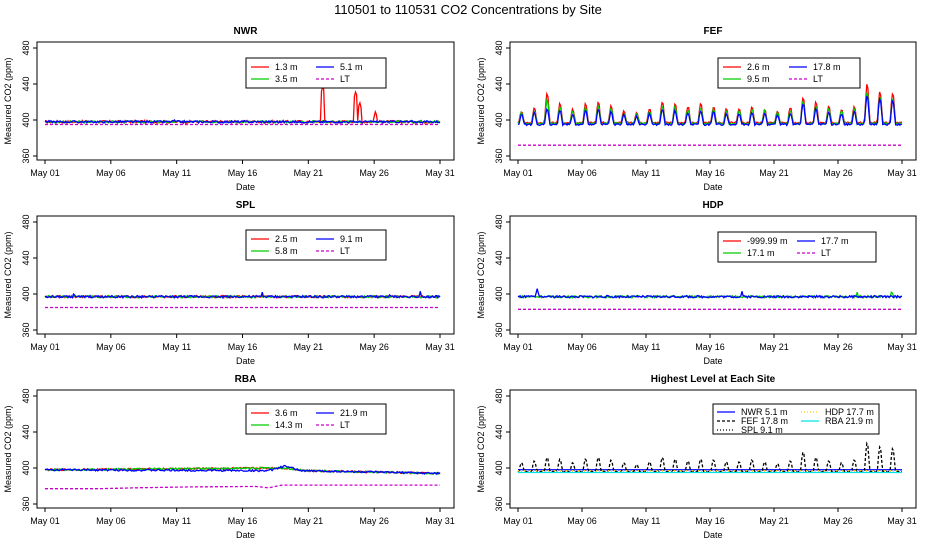 The width and height of the screenshot is (936, 540). I want to click on legend-label: SPL 9.1 m, so click(762, 430).